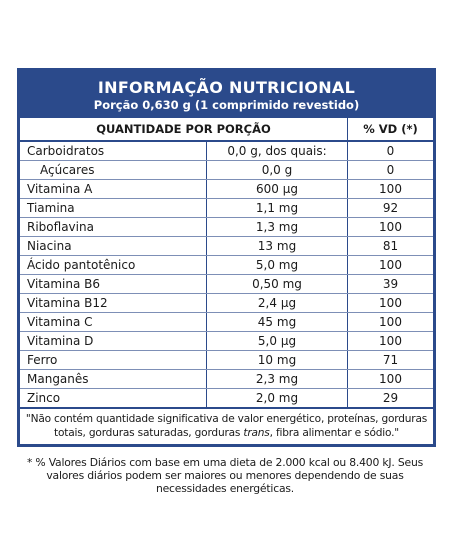  I want to click on table-row: Ácido pantotênico 5,0 mg 100, so click(226, 265).